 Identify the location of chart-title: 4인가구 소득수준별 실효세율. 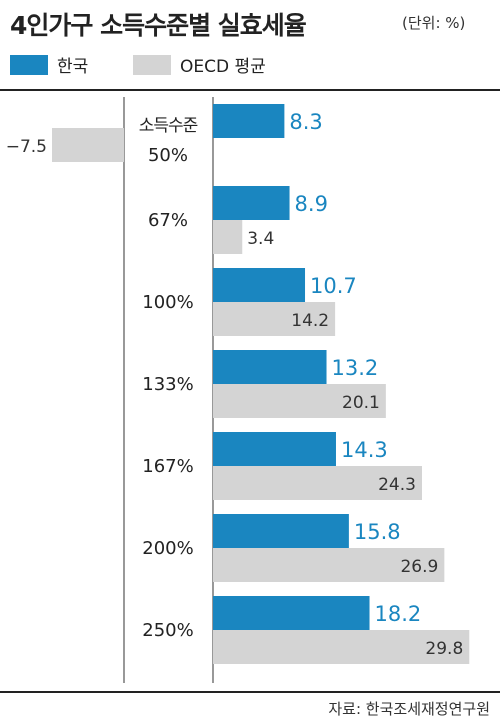
(158, 24).